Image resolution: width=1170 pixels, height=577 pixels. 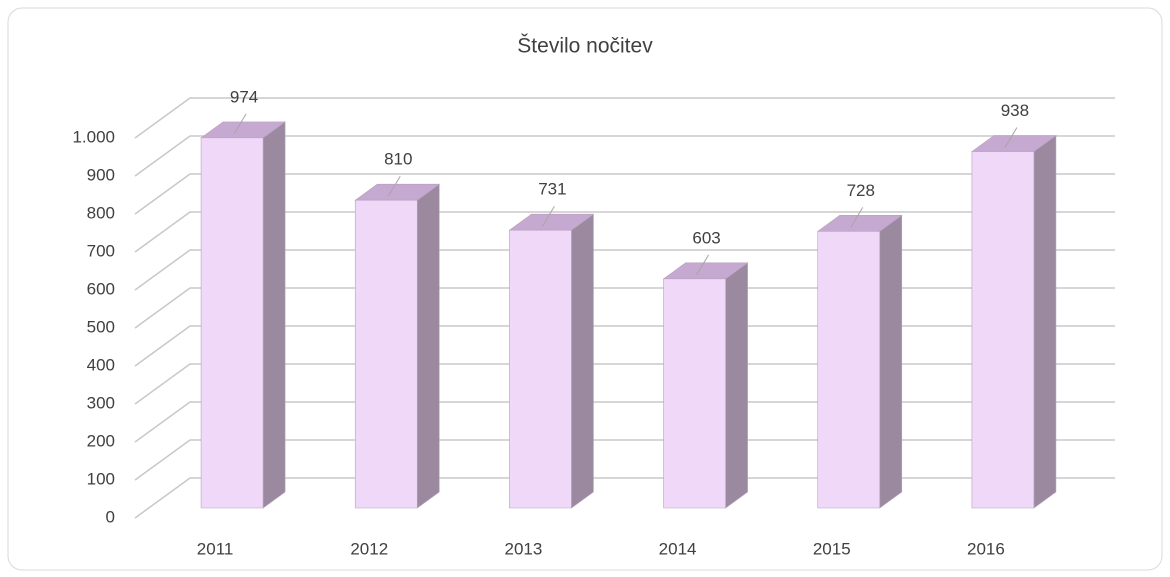 What do you see at coordinates (369, 548) in the screenshot?
I see `x-tick-label: 2012` at bounding box center [369, 548].